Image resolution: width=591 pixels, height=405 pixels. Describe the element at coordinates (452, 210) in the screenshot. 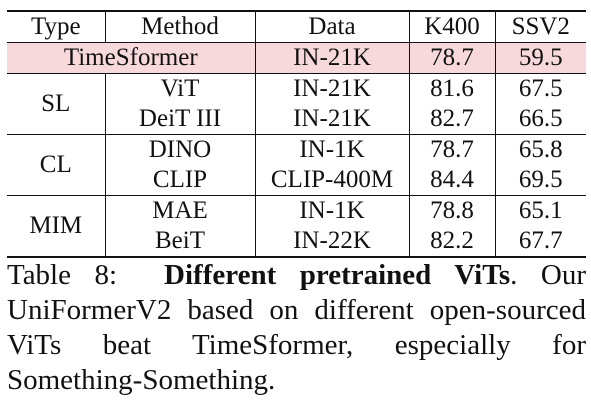

I see `cell-k400: 78.8` at that location.